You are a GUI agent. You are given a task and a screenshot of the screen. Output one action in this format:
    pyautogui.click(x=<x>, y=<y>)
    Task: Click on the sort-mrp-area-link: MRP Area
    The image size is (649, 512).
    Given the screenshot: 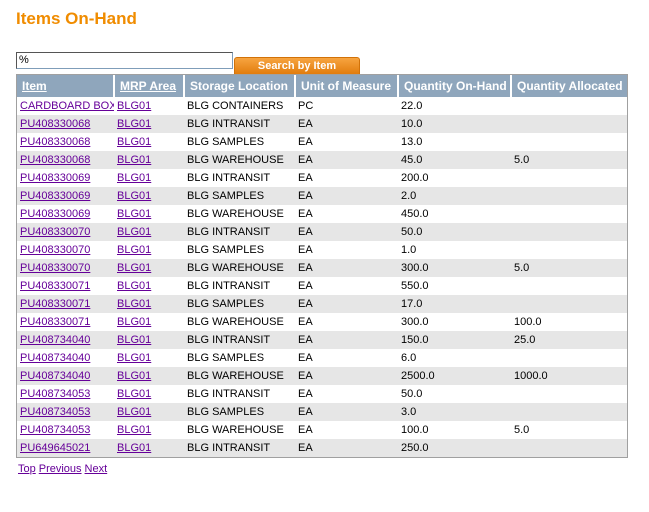 What is the action you would take?
    pyautogui.click(x=148, y=86)
    